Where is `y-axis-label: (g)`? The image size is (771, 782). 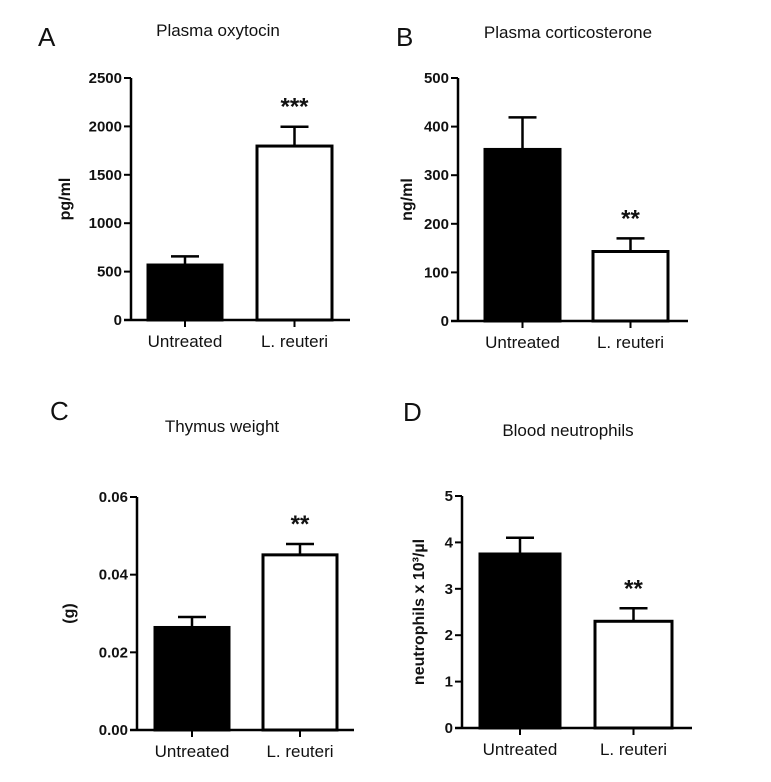 y-axis-label: (g) is located at coordinates (69, 613).